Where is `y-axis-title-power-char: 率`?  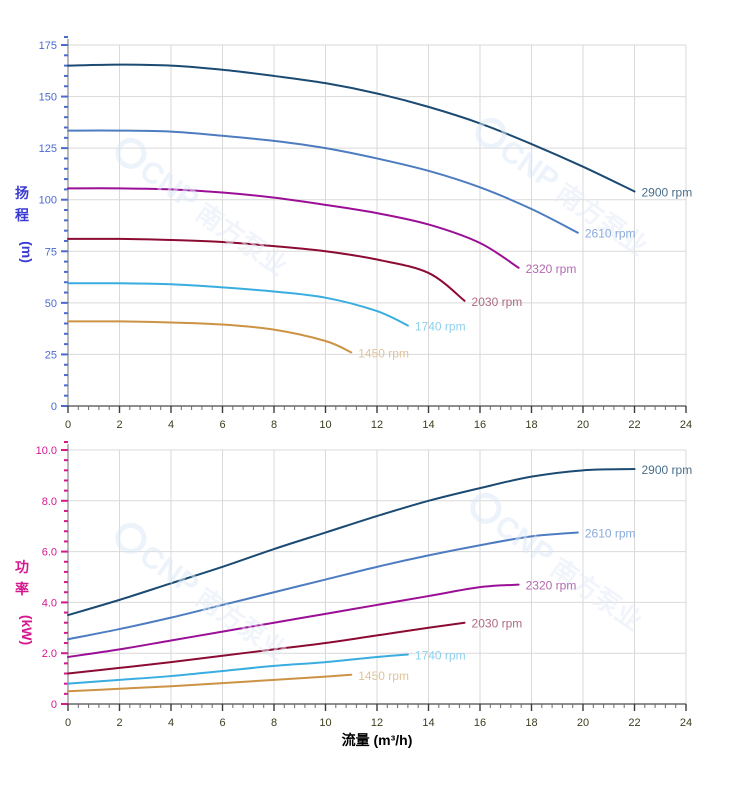 y-axis-title-power-char: 率 is located at coordinates (22, 589).